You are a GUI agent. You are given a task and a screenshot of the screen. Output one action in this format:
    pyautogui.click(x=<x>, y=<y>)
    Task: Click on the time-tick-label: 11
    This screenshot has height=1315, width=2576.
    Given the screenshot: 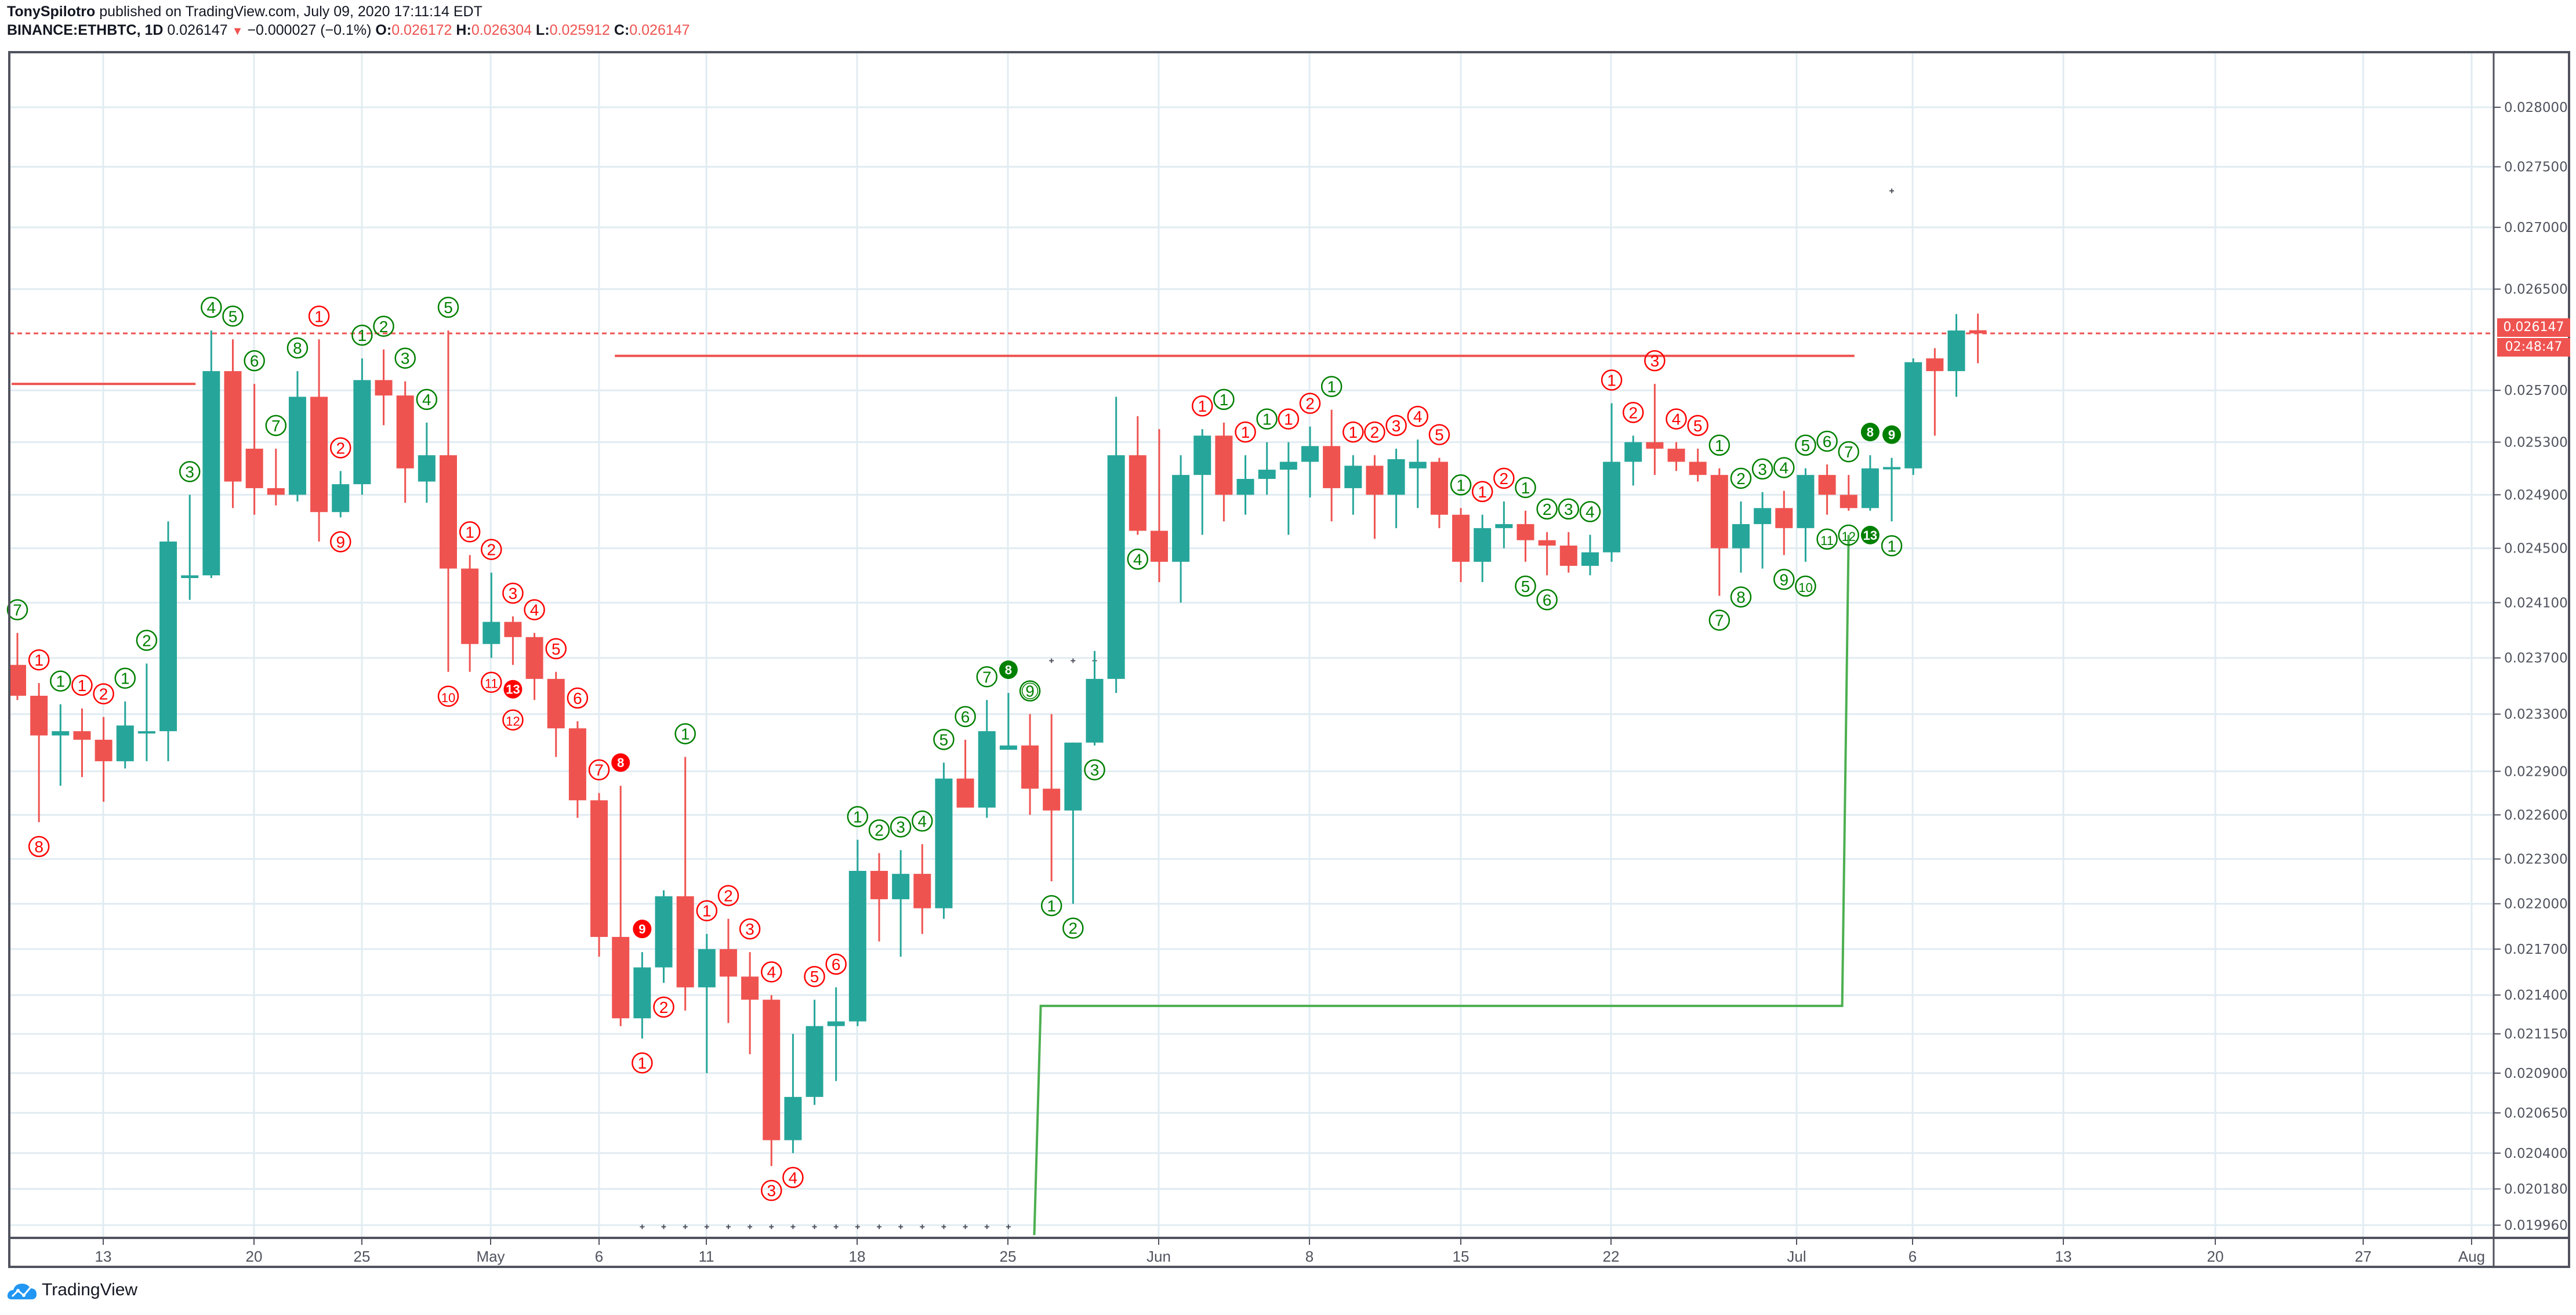 What is the action you would take?
    pyautogui.click(x=706, y=1257)
    